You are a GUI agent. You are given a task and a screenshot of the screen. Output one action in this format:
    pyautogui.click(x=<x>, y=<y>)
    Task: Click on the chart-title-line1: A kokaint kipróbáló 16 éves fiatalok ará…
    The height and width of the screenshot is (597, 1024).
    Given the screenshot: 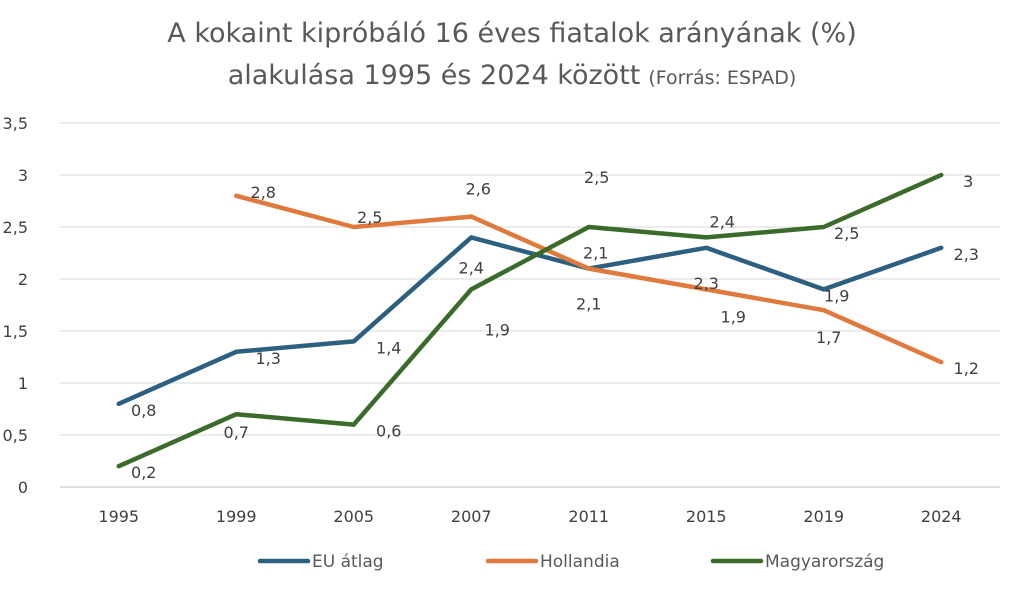 What is the action you would take?
    pyautogui.click(x=511, y=33)
    